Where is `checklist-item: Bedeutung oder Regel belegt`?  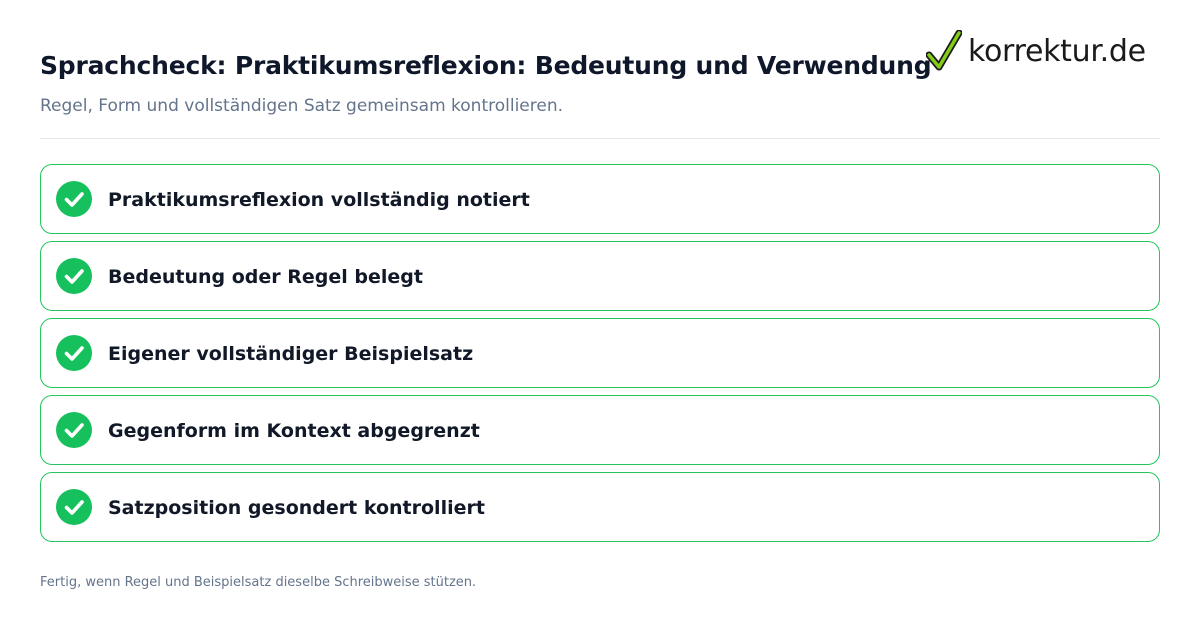 checklist-item: Bedeutung oder Regel belegt is located at coordinates (600, 276).